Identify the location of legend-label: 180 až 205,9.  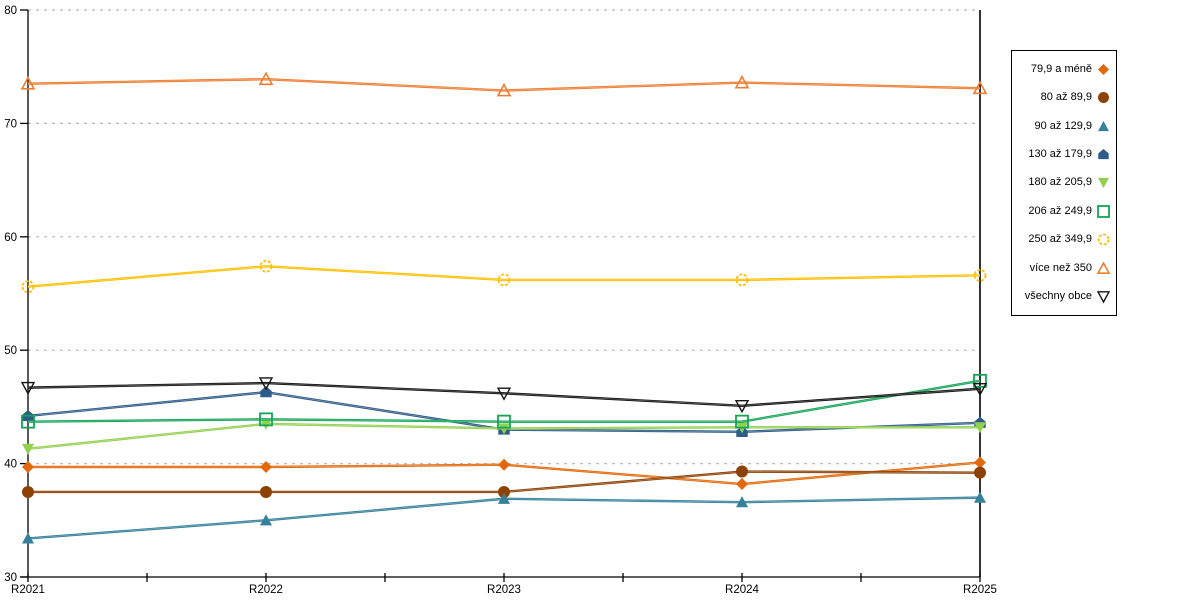
(1060, 182).